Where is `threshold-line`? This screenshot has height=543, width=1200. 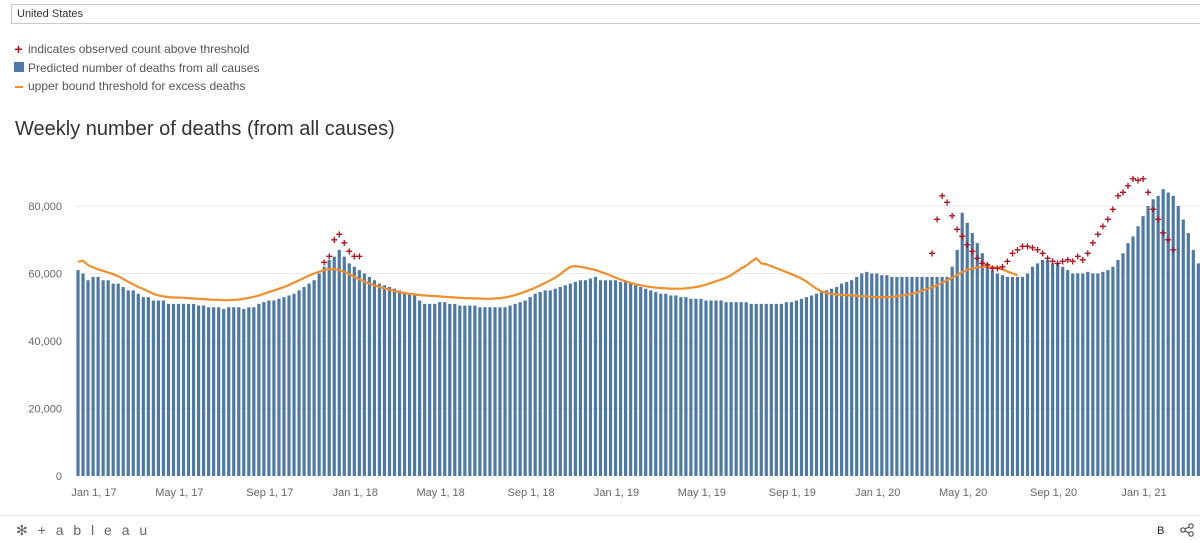
threshold-line is located at coordinates (547, 279).